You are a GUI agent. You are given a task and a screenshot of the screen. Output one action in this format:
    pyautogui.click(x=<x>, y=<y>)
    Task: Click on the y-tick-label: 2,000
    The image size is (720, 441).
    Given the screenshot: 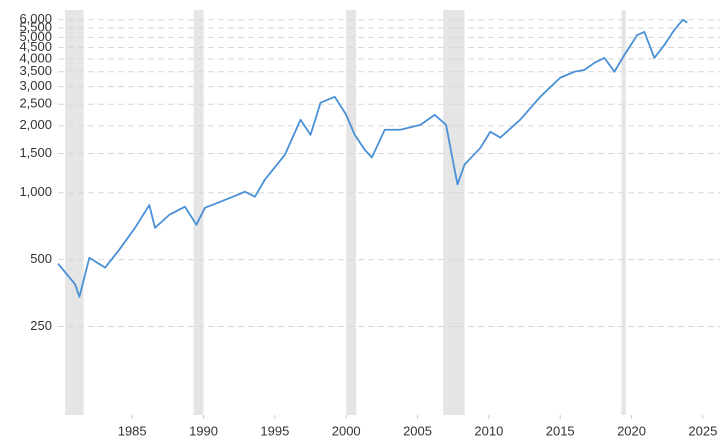 What is the action you would take?
    pyautogui.click(x=35, y=124)
    